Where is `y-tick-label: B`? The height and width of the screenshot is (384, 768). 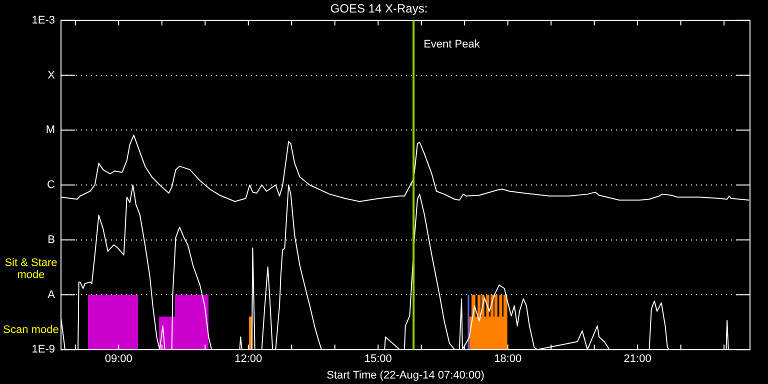 y-tick-label: B is located at coordinates (51, 240).